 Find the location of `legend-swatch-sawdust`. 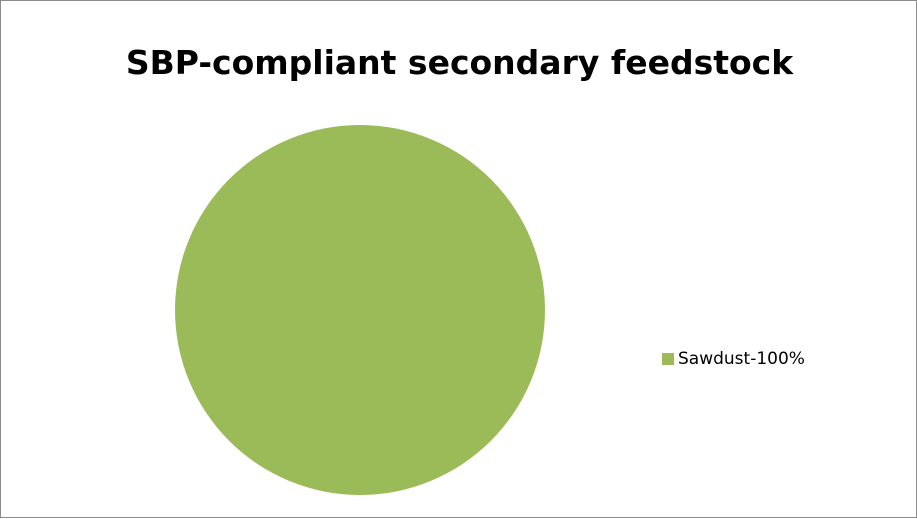

legend-swatch-sawdust is located at coordinates (668, 359).